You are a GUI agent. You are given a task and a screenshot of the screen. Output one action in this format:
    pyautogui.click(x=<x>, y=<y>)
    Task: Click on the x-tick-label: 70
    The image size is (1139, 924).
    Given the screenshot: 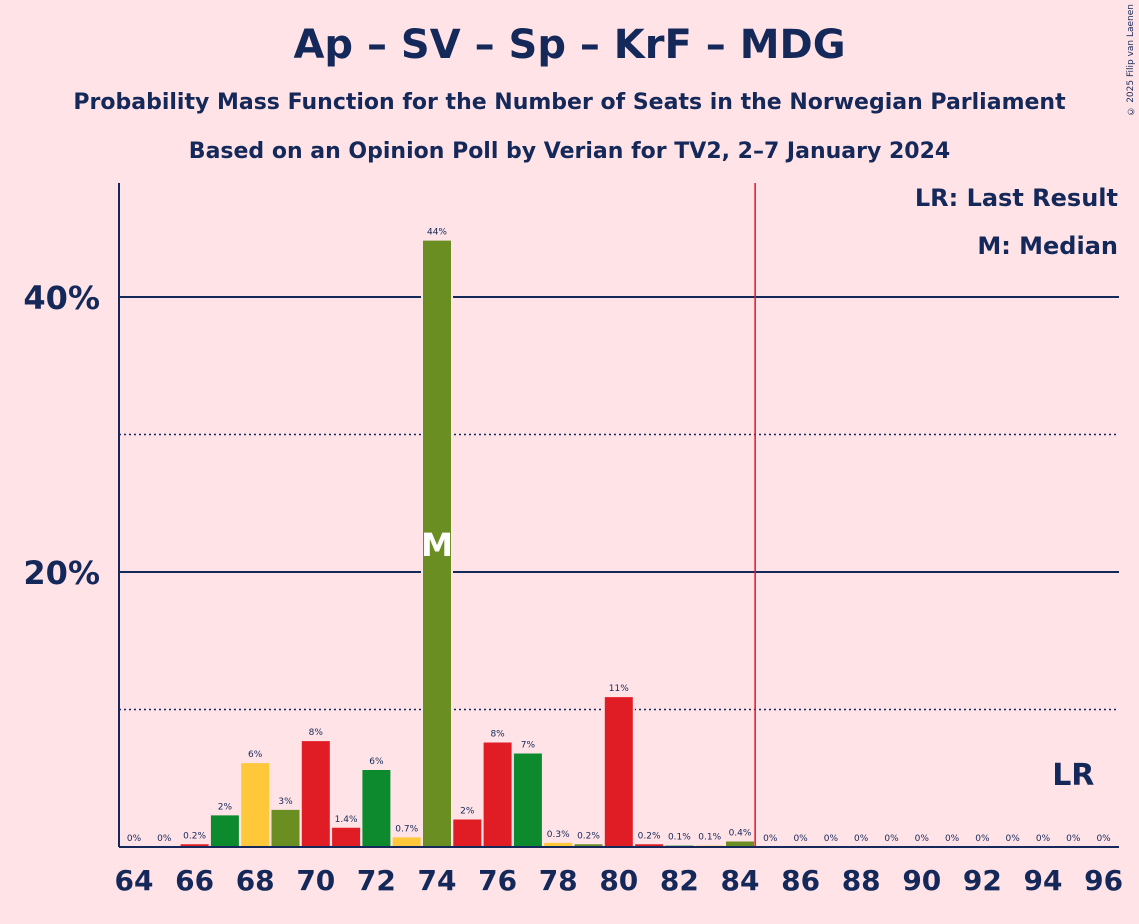 What is the action you would take?
    pyautogui.click(x=315, y=880)
    